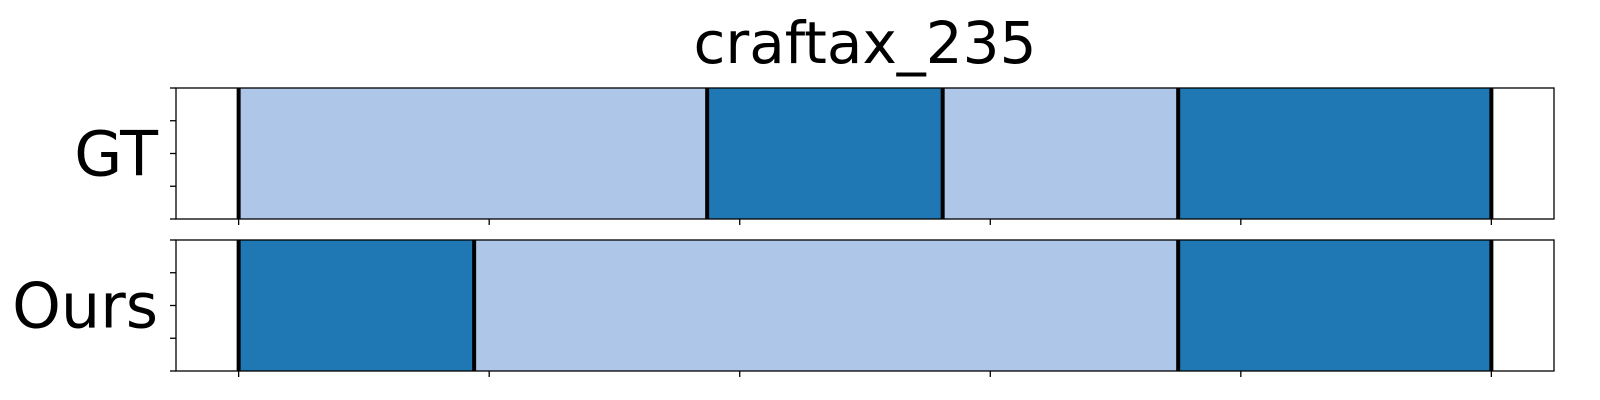  I want to click on chart-title: craftax_235, so click(865, 43).